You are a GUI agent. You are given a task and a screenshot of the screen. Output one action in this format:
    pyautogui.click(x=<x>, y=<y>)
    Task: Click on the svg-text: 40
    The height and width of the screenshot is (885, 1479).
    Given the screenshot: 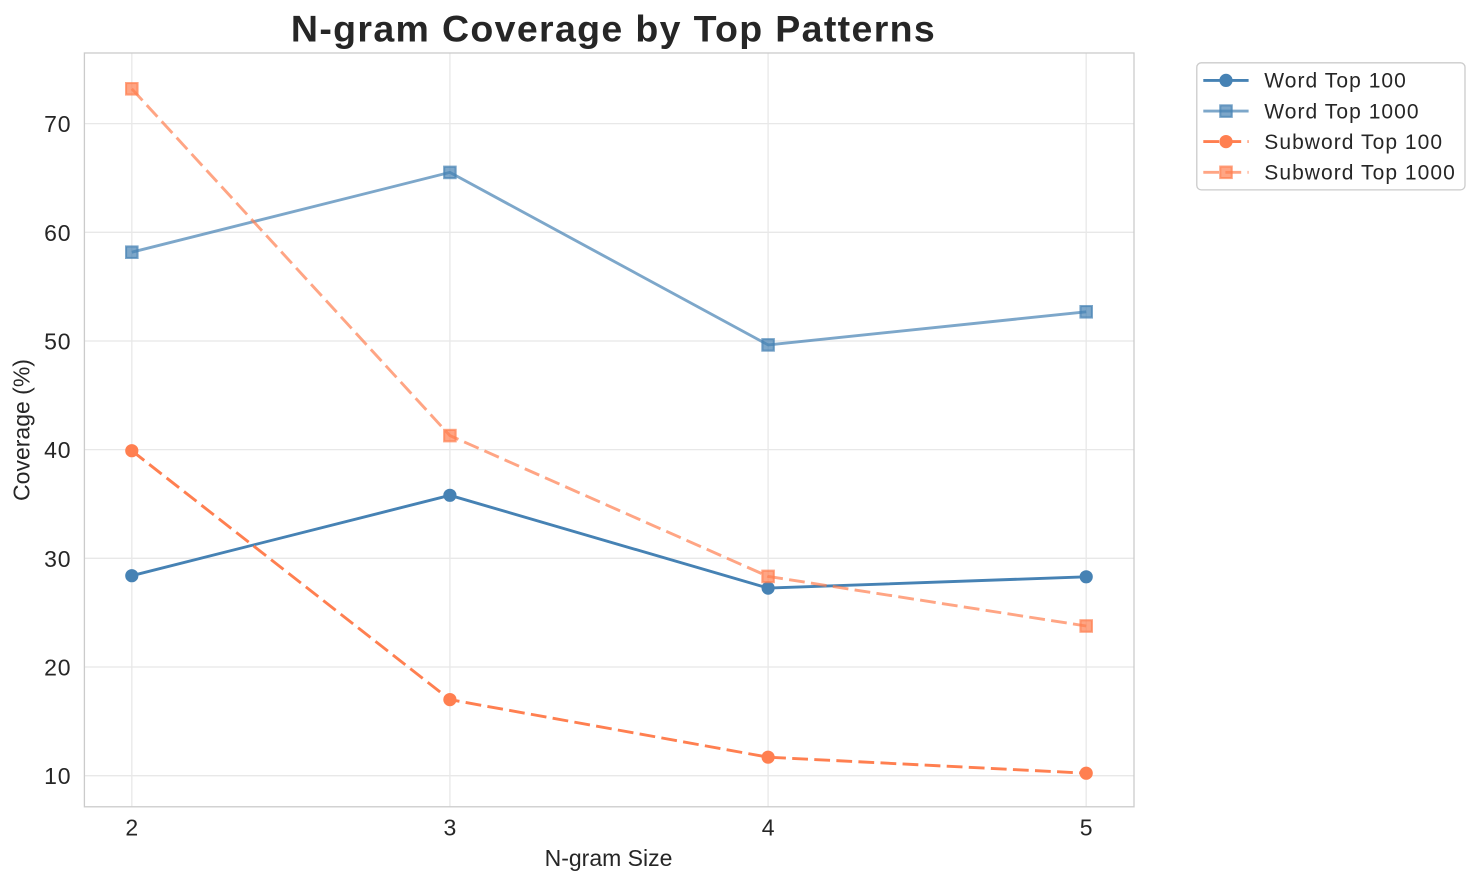 What is the action you would take?
    pyautogui.click(x=57, y=450)
    